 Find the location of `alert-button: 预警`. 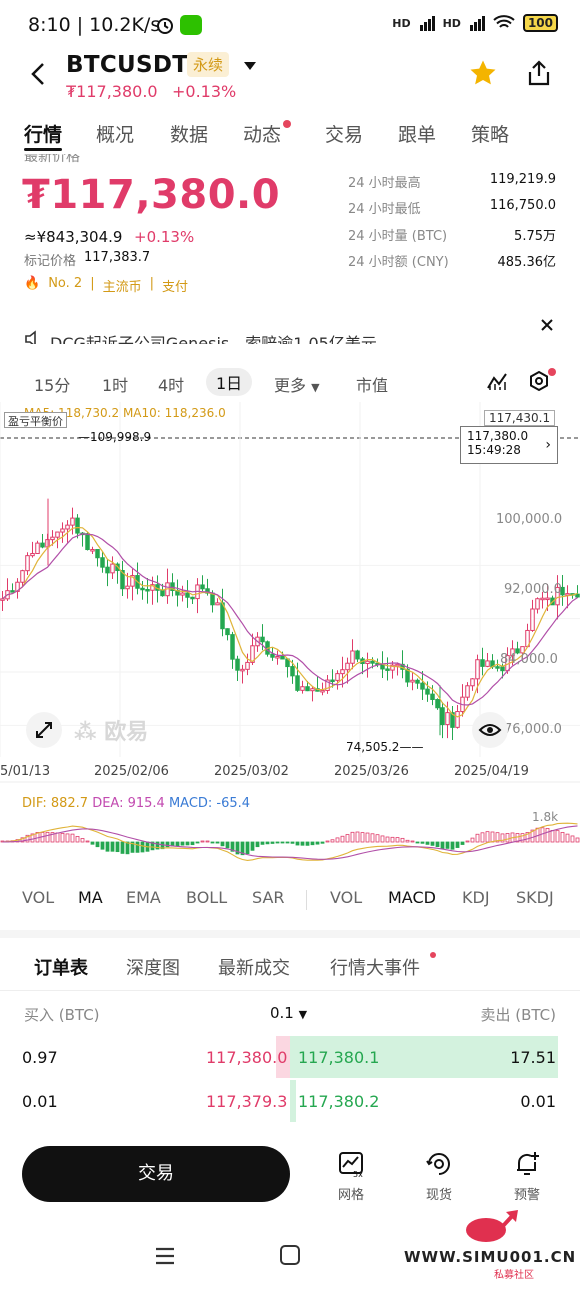

alert-button: 预警 is located at coordinates (527, 1176).